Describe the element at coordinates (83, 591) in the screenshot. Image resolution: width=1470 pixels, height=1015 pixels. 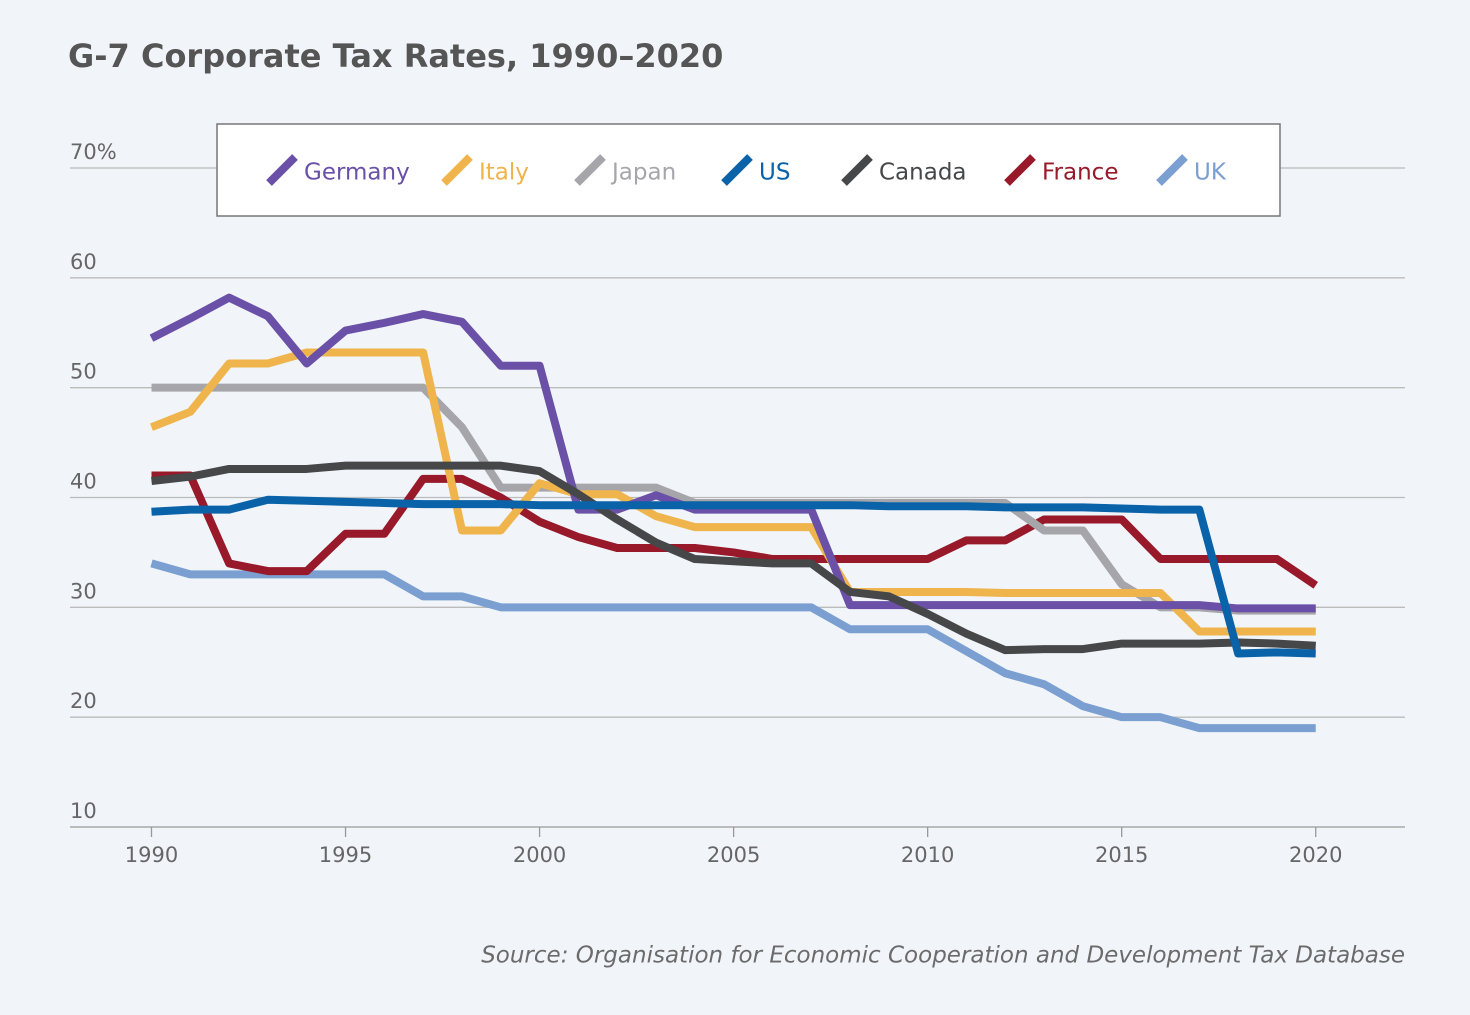
I see `y-tick-label: 30` at that location.